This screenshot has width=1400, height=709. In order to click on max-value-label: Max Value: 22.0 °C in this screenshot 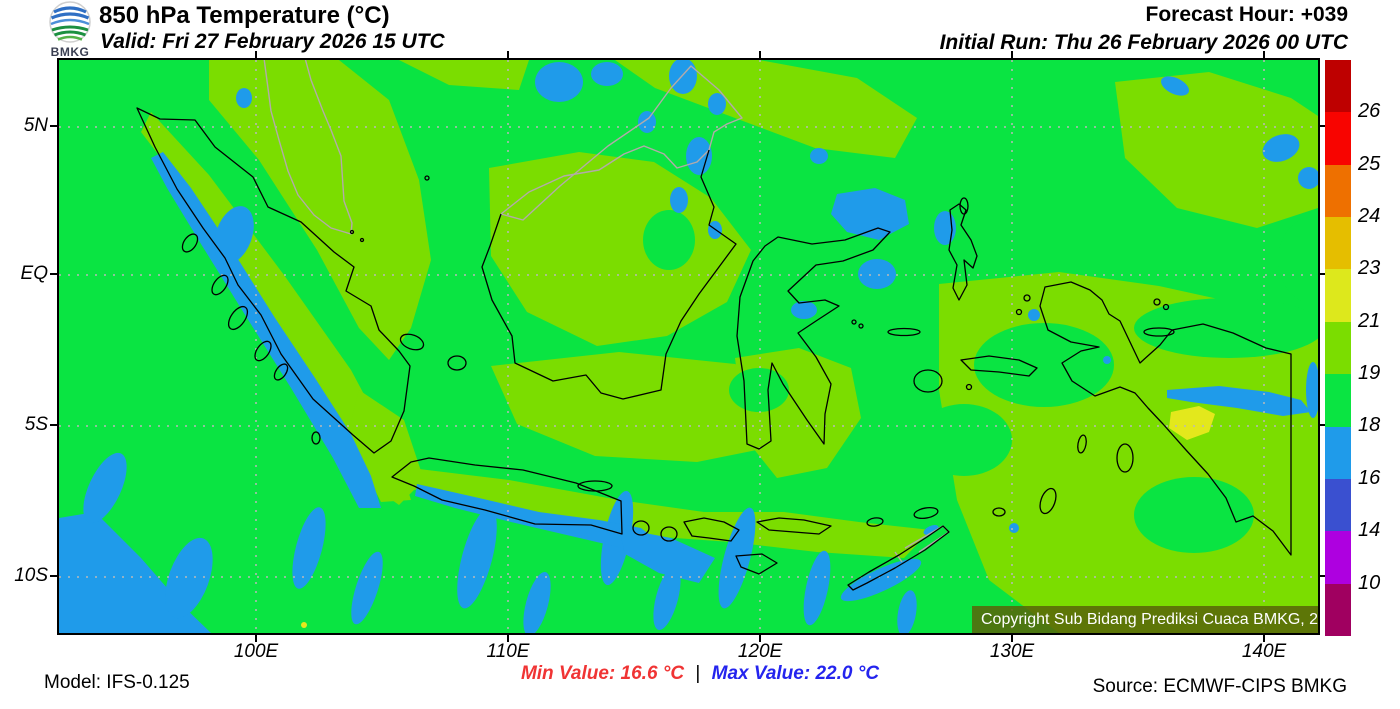, I will do `click(795, 673)`.